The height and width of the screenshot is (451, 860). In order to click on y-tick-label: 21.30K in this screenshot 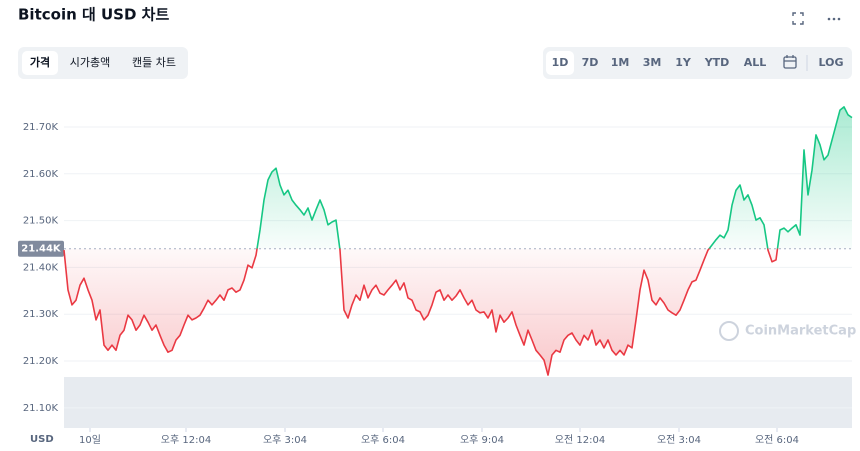, I will do `click(41, 314)`.